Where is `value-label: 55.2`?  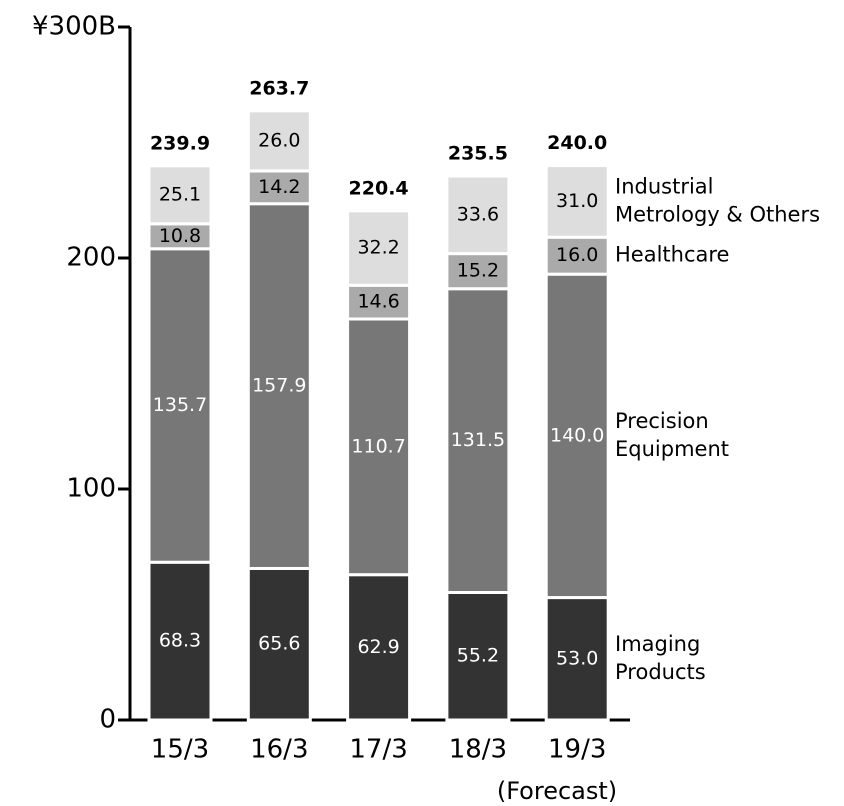 value-label: 55.2 is located at coordinates (478, 656).